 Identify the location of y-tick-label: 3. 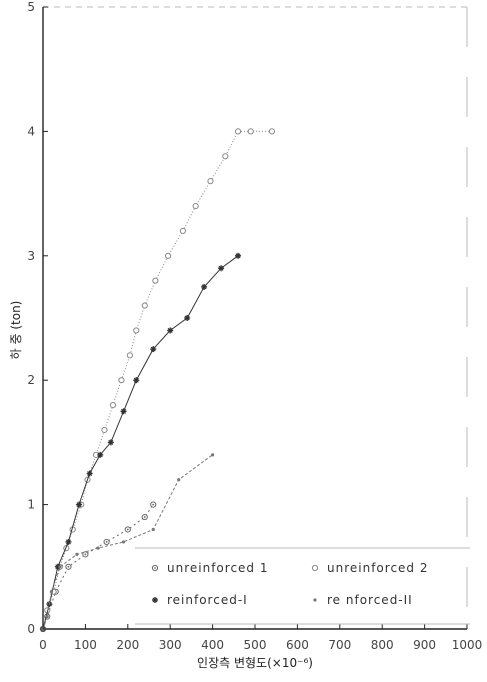
(31, 256).